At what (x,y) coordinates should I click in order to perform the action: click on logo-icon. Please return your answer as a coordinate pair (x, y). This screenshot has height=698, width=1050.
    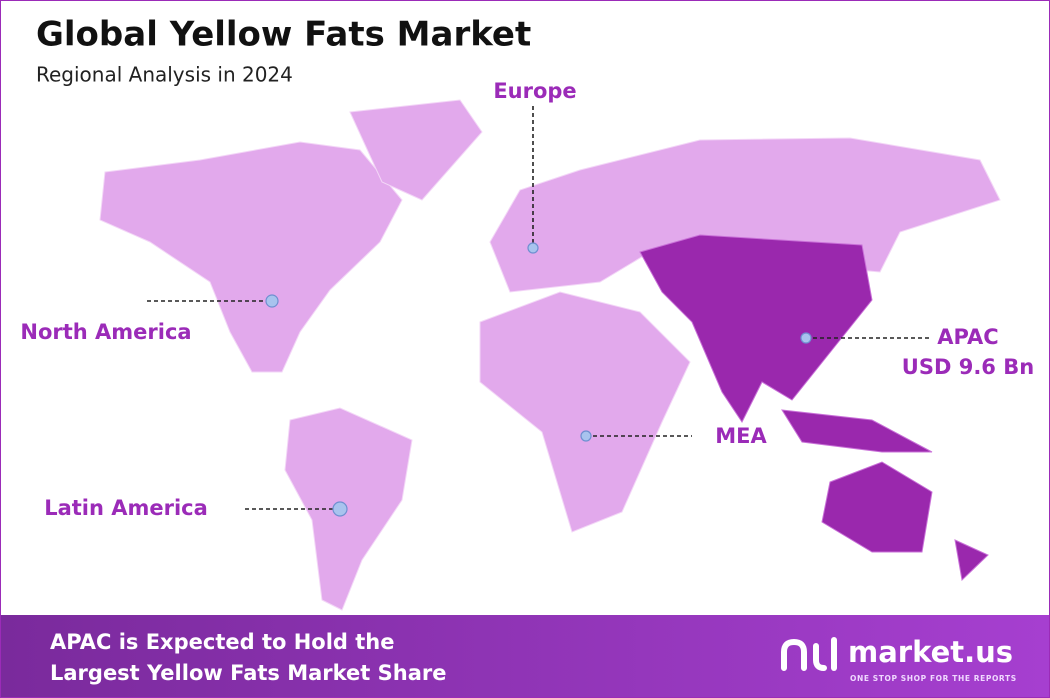
    Looking at the image, I should click on (809, 654).